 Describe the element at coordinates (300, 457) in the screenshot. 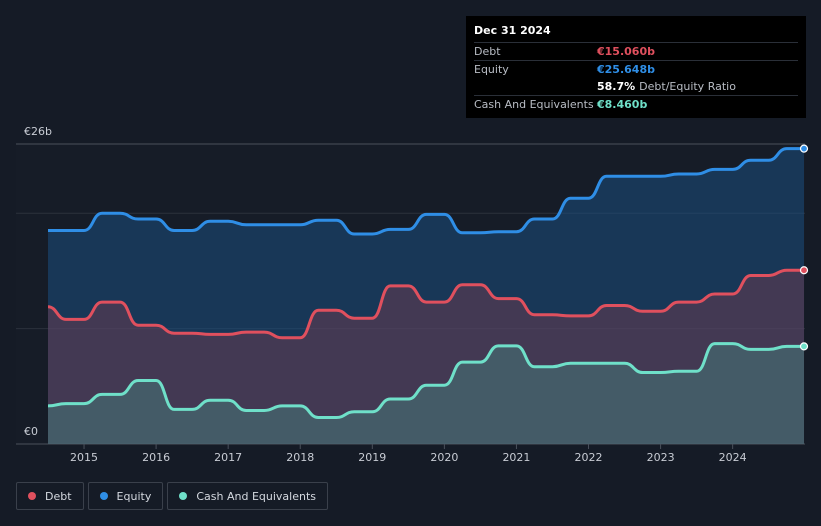

I see `x-tick-label: 2018` at that location.